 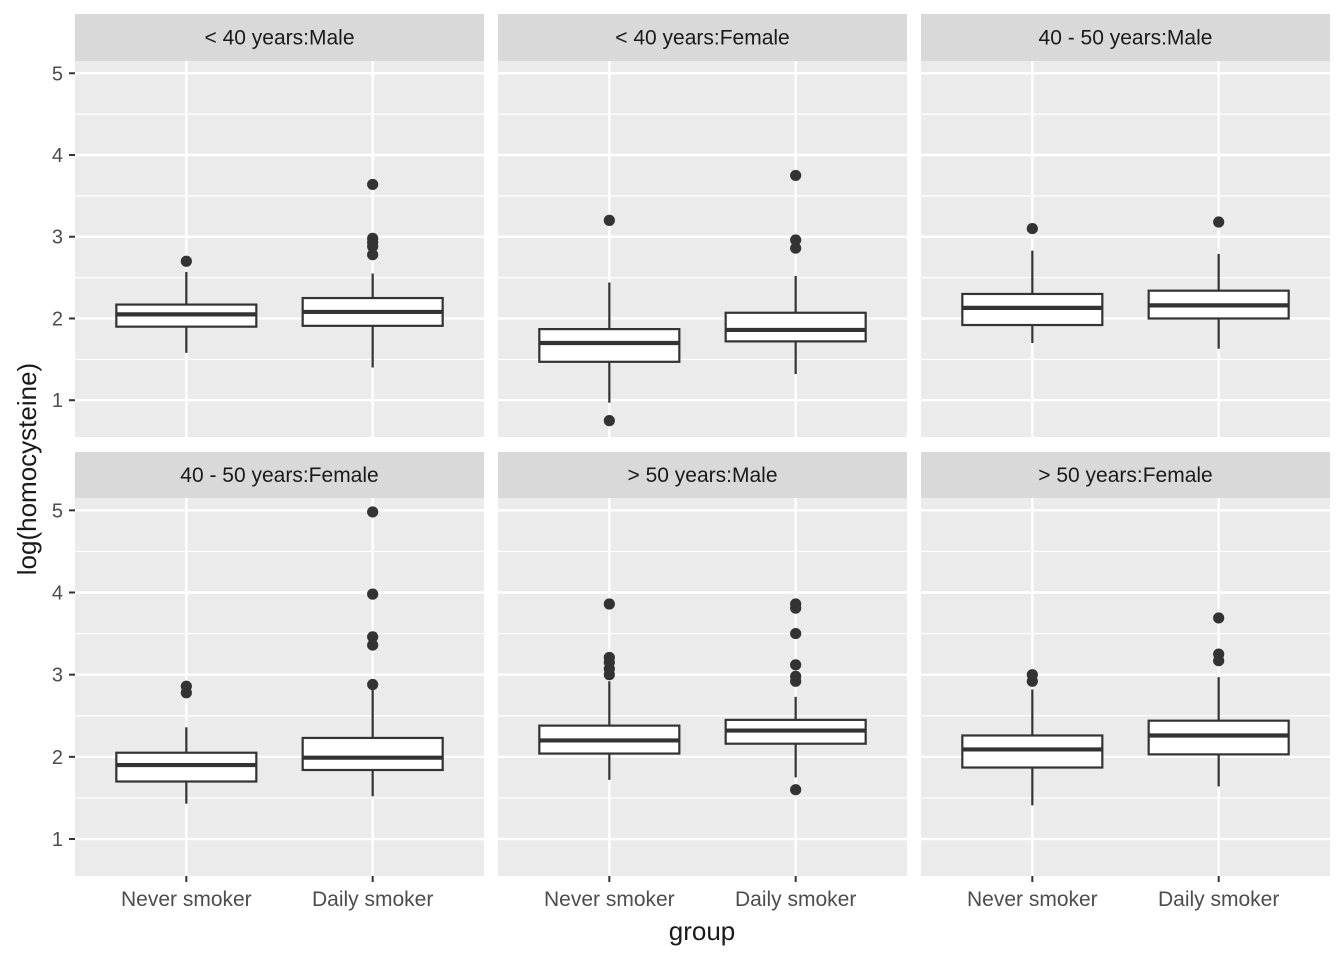 What do you see at coordinates (27, 469) in the screenshot?
I see `y-axis-title: log(homocysteine)` at bounding box center [27, 469].